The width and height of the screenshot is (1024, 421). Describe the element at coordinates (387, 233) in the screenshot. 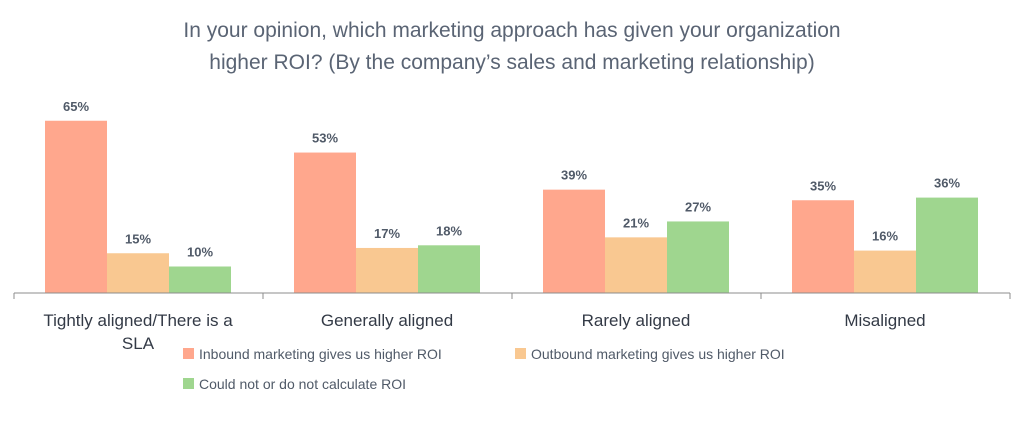

I see `data-label-series-2-category-2: 17%` at that location.